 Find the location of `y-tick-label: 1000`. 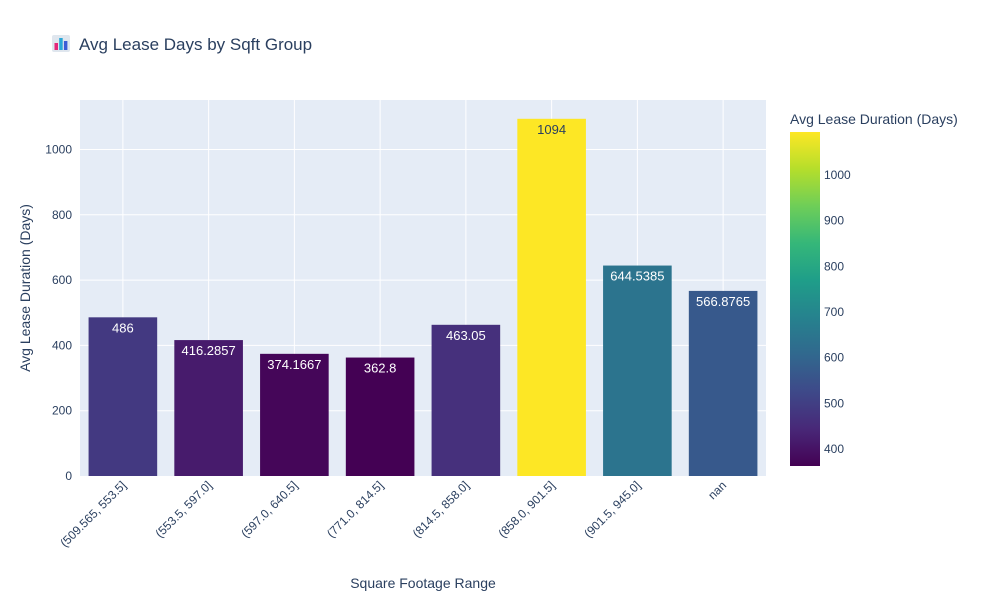

y-tick-label: 1000 is located at coordinates (58, 149).